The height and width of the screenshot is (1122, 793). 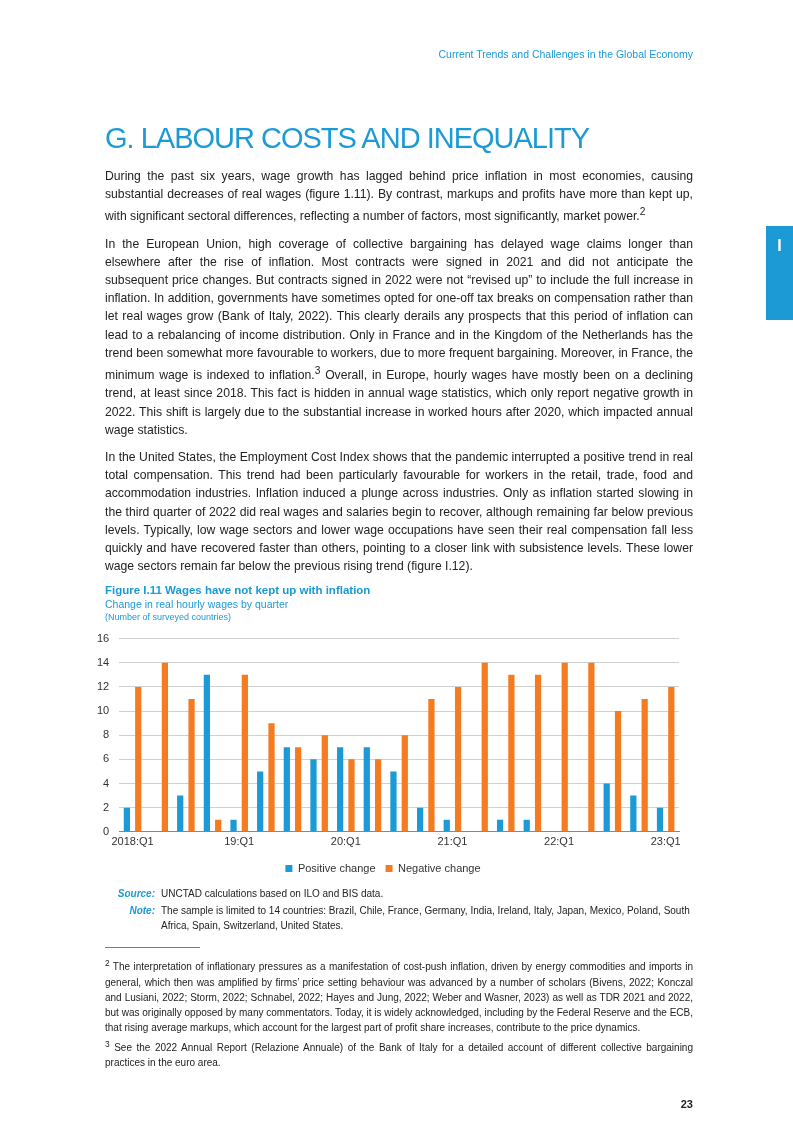 What do you see at coordinates (399, 512) in the screenshot?
I see `text: In the United States, the Employment Cost Index shows that the pandemic interrupted a positive trend in real total compensation. This trend had been particularly favourable for workers in the retail, trade, food and accommodation industries. Inflation induced a plunge across industries. Only as inflation started slowing in the third quarter of 2022 did real wages and salaries begin to recover, although remaining far below previous levels. Typically, low wage sectors and lower wage occupations have seen their real compensation fall less quickly and have recovered faster than others, pointing to a closer link with subsistence levels. These lower wage sectors remain far below the previous rising trend (figure I.12).` at bounding box center [399, 512].